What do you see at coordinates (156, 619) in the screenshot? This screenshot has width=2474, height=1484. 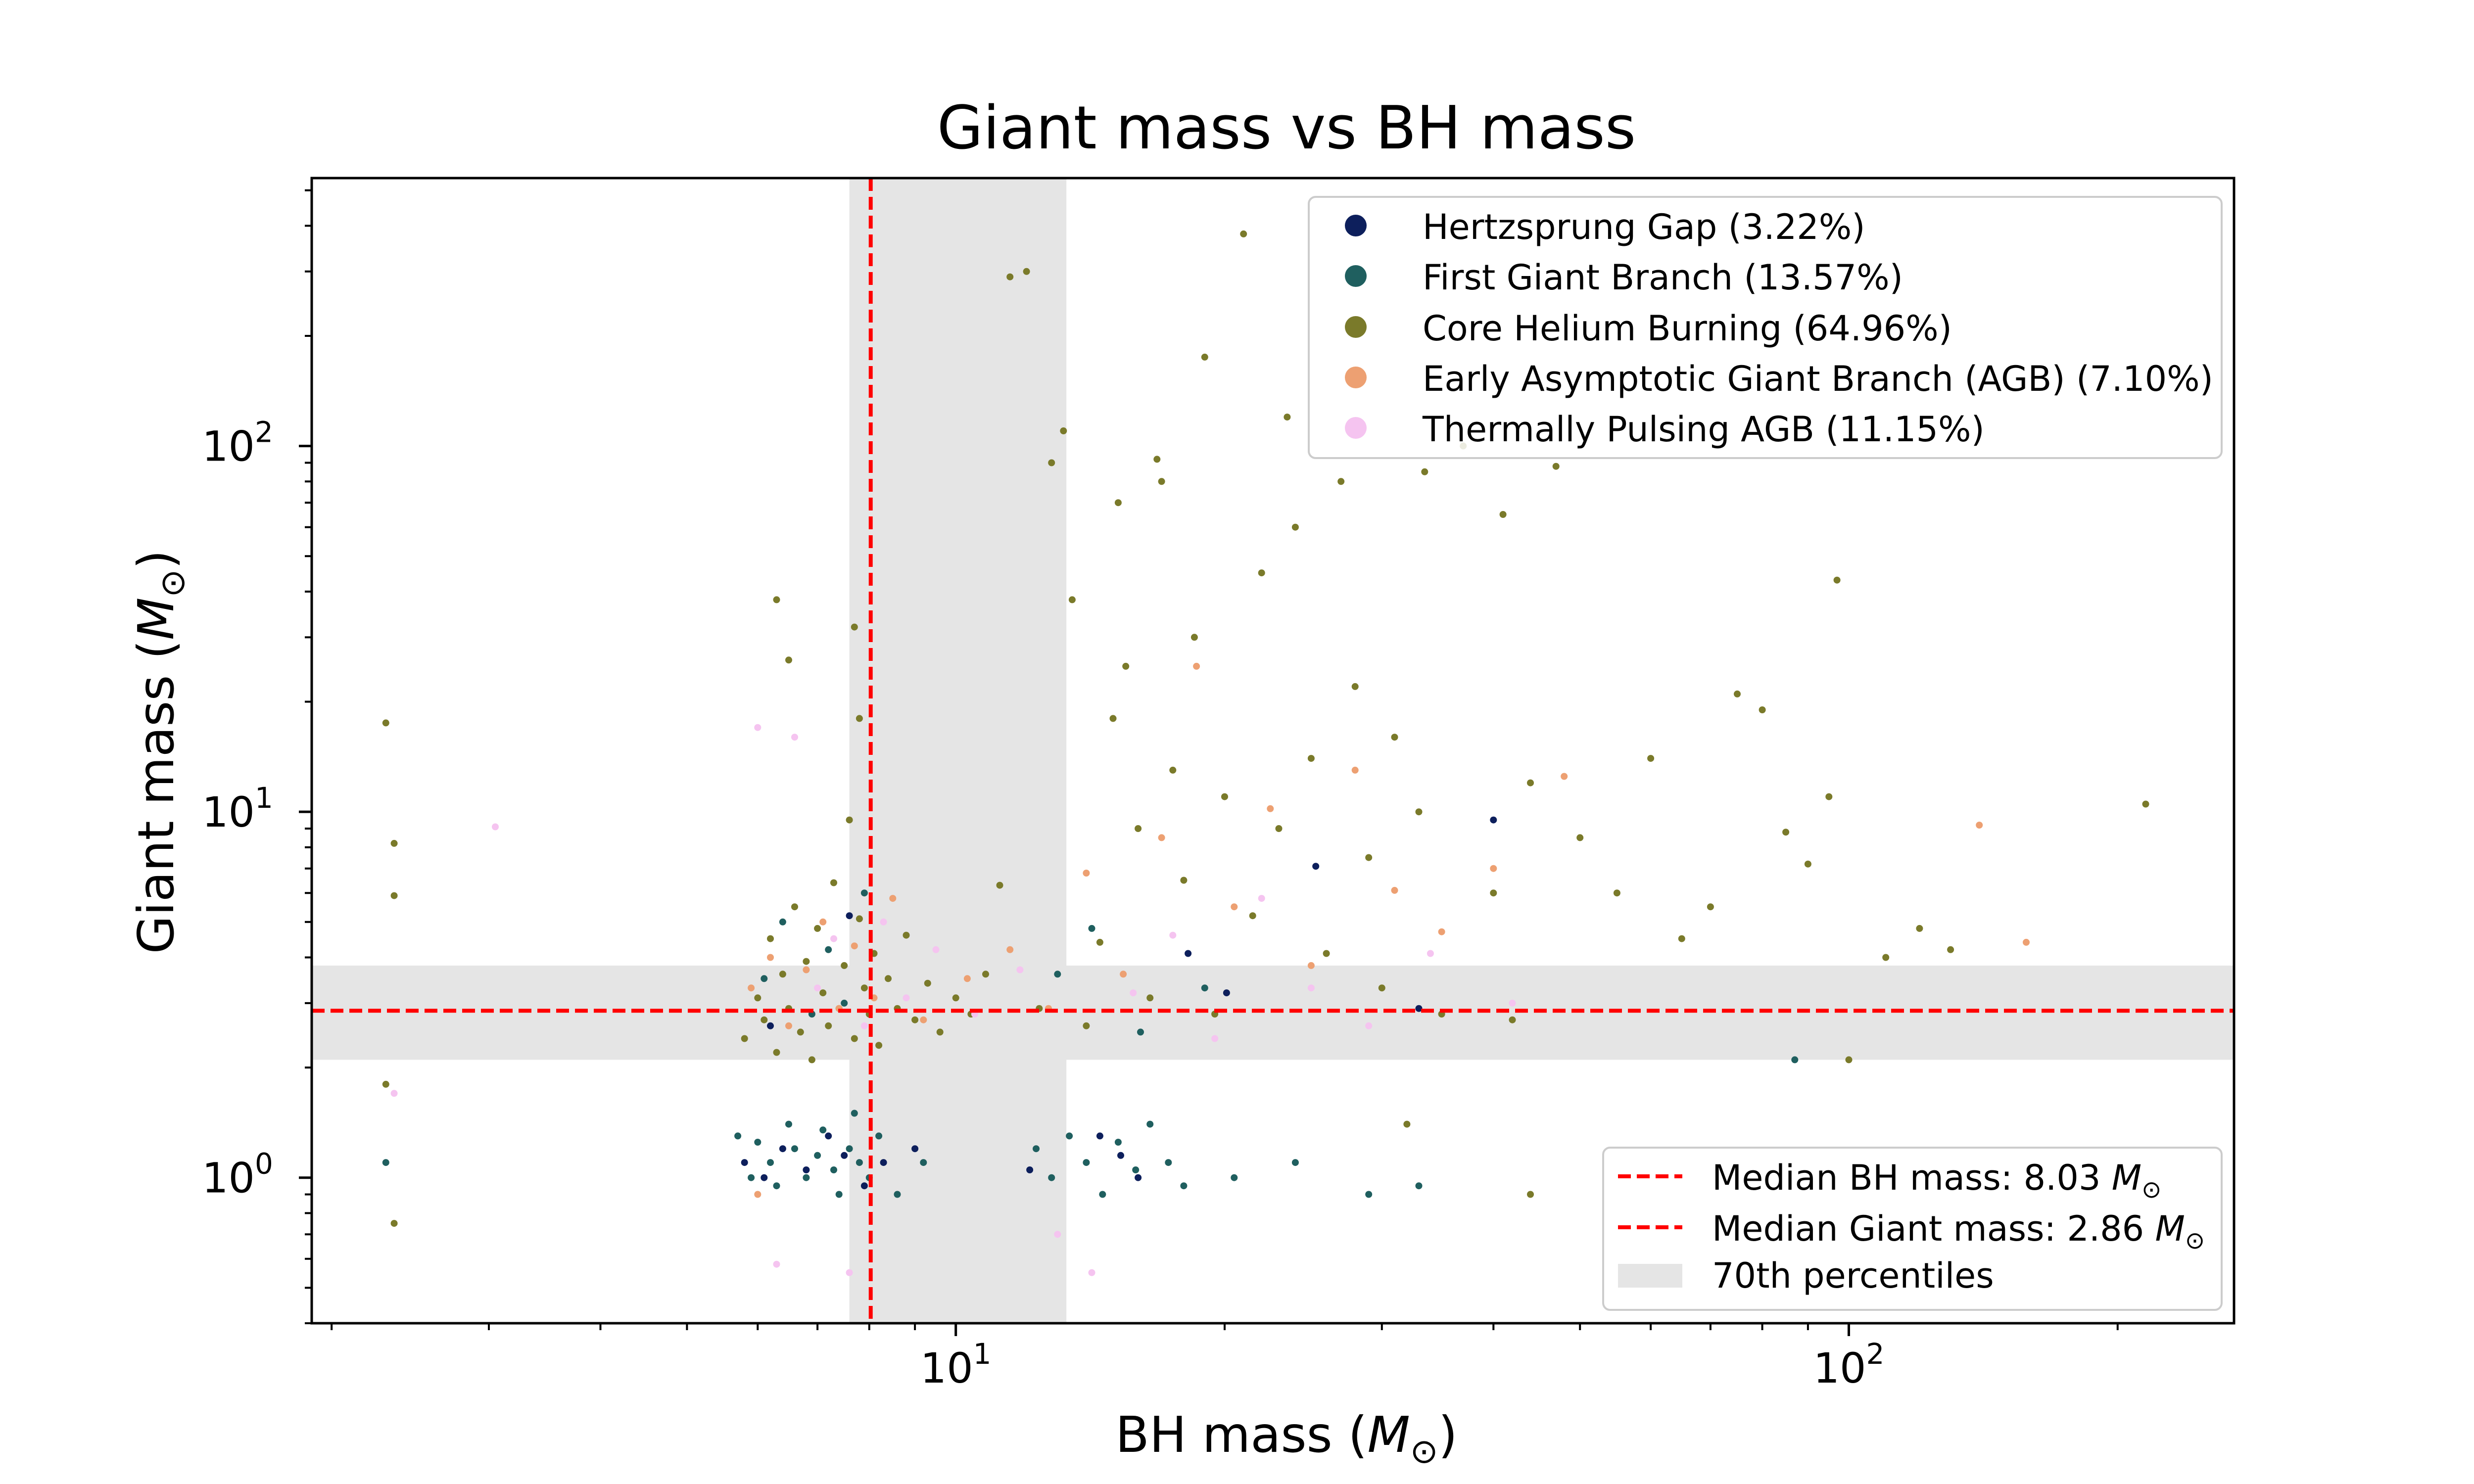 I see `y-axis-label-symbol: M` at bounding box center [156, 619].